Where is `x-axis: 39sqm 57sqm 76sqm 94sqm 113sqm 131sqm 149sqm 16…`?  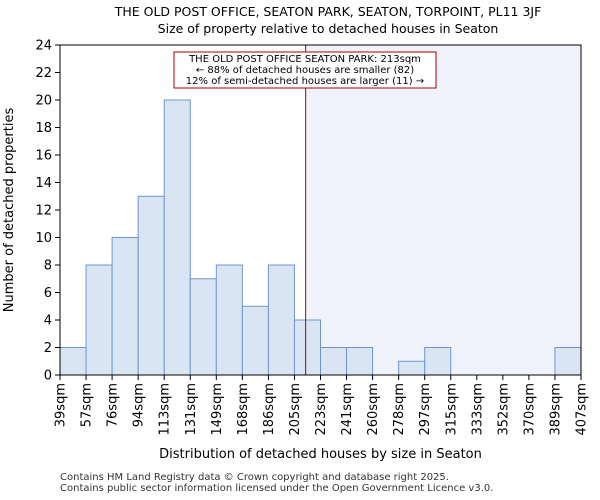
x-axis: 39sqm 57sqm 76sqm 94sqm 113sqm 131sqm 149sqm 16… is located at coordinates (322, 405).